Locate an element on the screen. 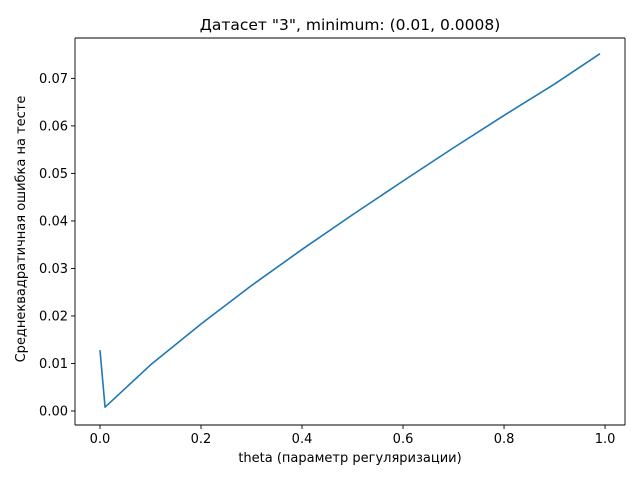 This screenshot has width=640, height=480. y-tick-label: 0.01 is located at coordinates (53, 364).